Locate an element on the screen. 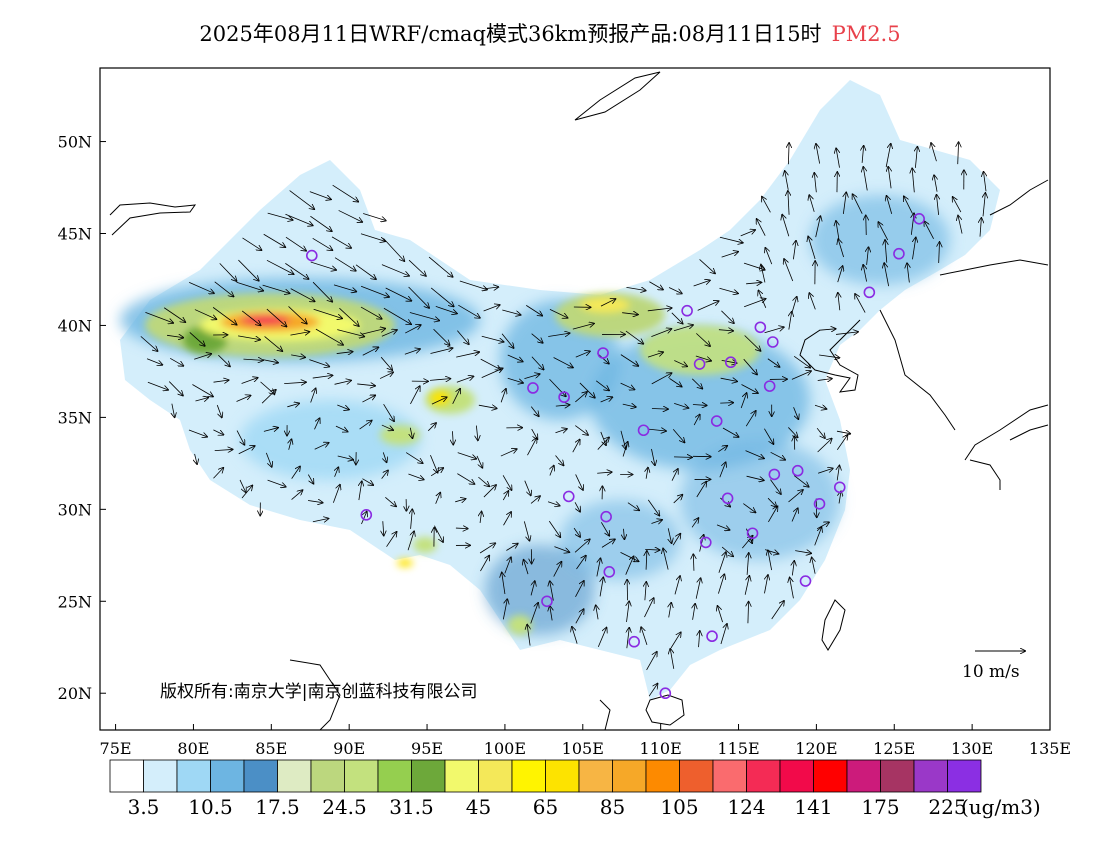  hebei-green is located at coordinates (700, 350).